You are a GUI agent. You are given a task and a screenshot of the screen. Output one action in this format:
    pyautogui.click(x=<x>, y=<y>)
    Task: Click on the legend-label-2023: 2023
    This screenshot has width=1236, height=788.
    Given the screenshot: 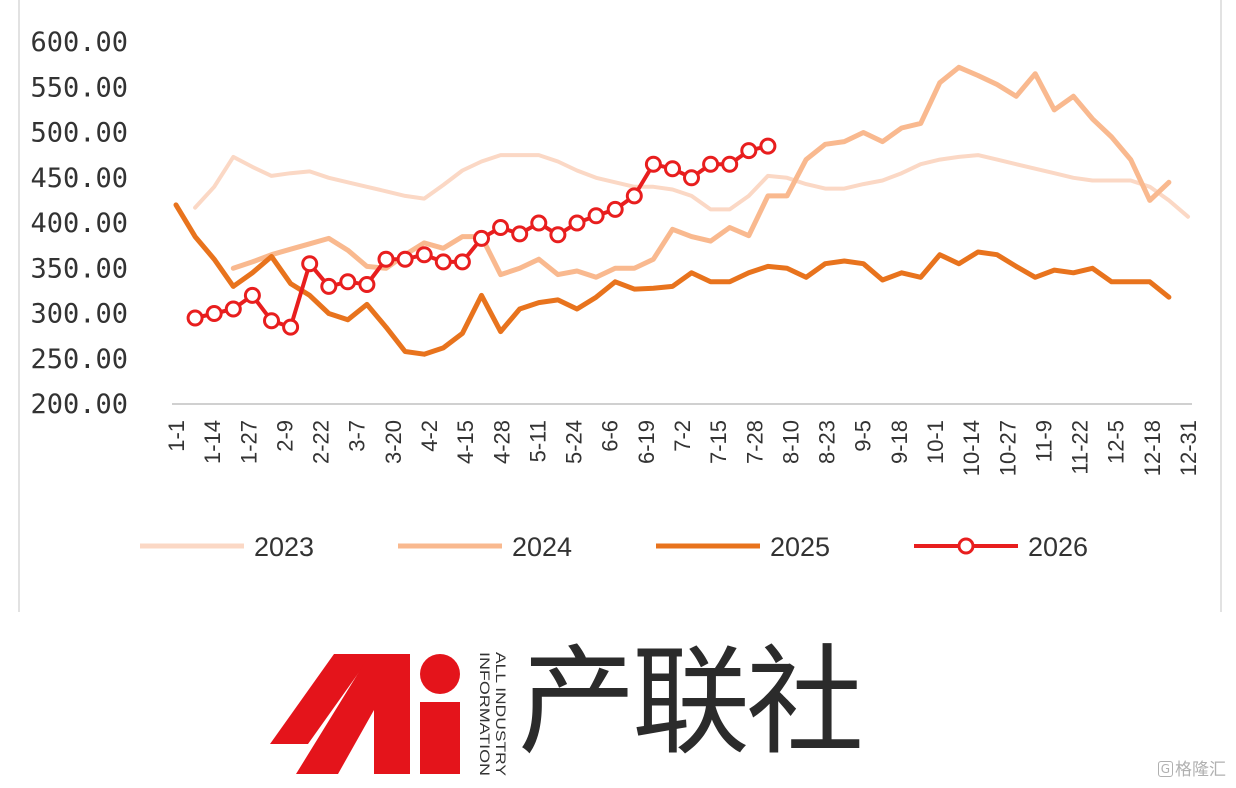 What is the action you would take?
    pyautogui.click(x=284, y=547)
    